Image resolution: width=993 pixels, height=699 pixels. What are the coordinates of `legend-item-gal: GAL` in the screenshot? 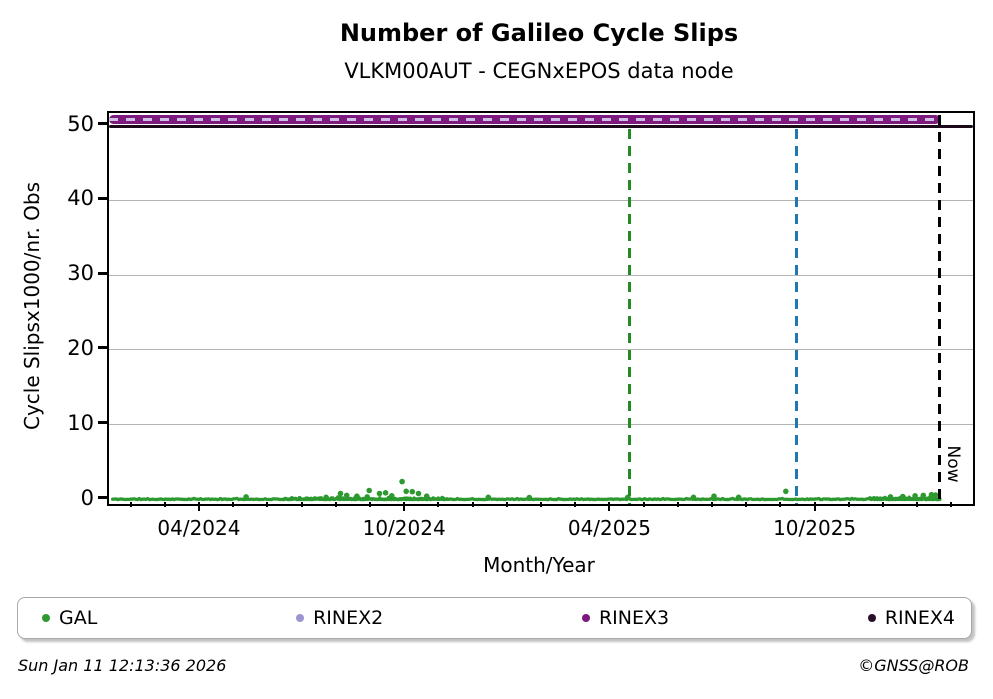 It's located at (69, 618).